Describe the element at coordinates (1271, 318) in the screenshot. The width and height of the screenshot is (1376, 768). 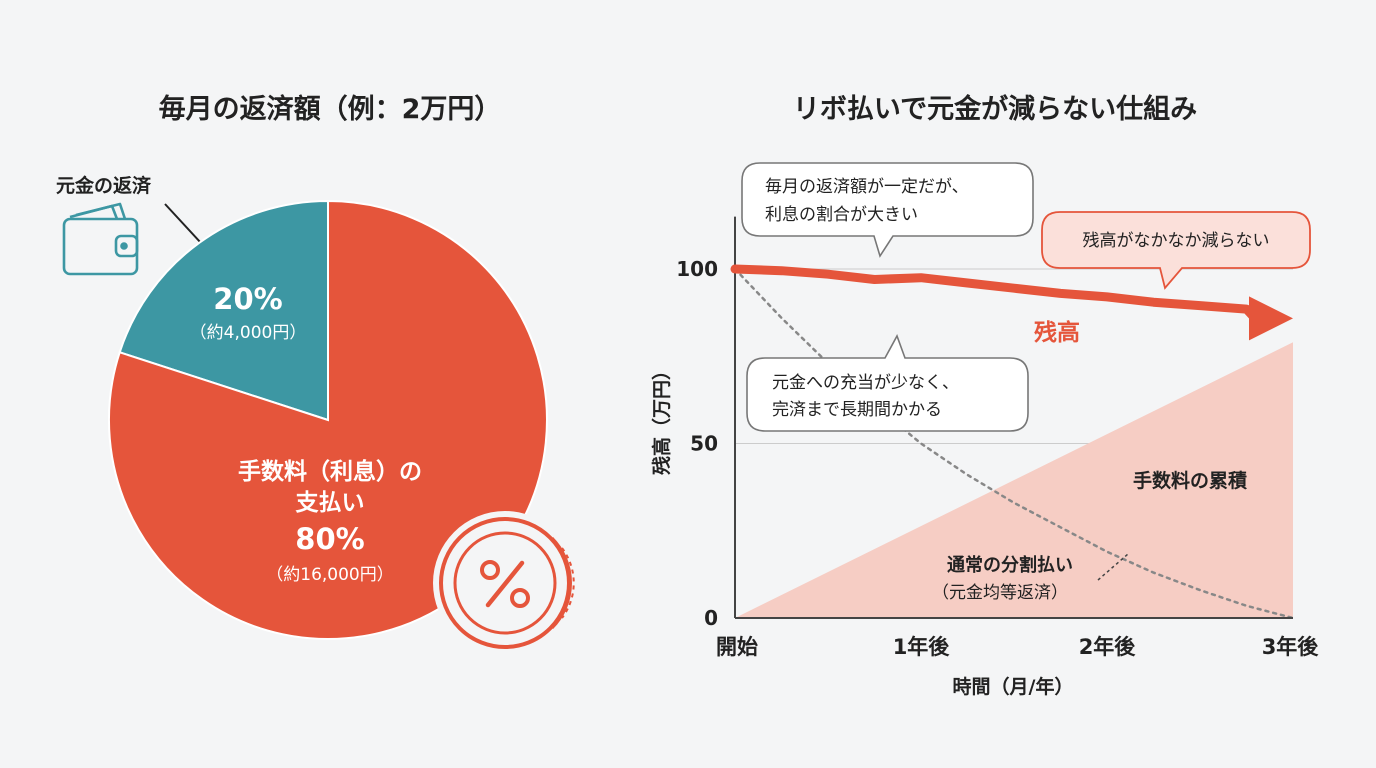
I see `balance-arrowhead` at that location.